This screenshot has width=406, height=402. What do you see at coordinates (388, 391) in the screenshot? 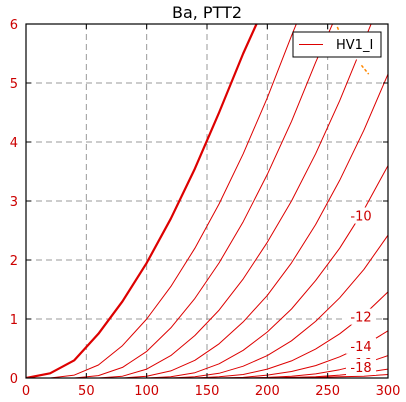
I see `x-tick-label: 300` at bounding box center [388, 391].